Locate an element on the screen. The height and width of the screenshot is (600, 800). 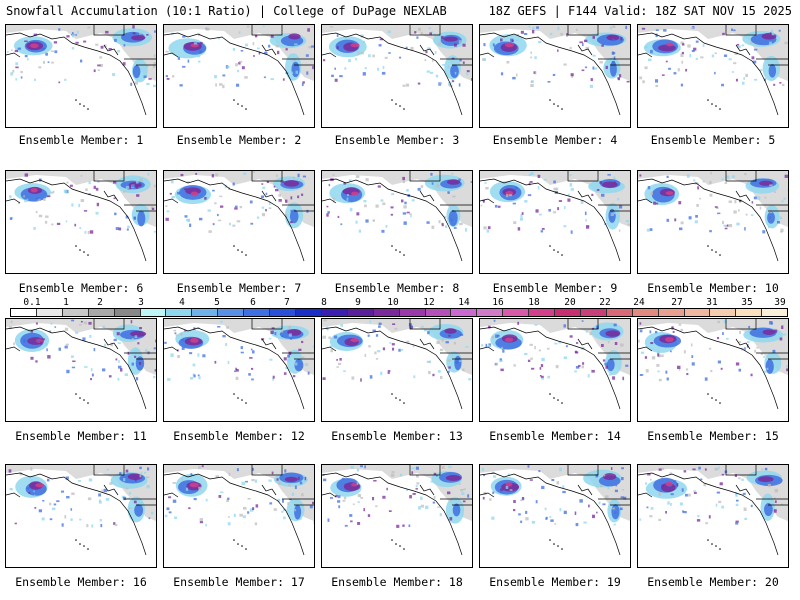
ensemble-member-label: Ensemble Member: 20 is located at coordinates (713, 582).